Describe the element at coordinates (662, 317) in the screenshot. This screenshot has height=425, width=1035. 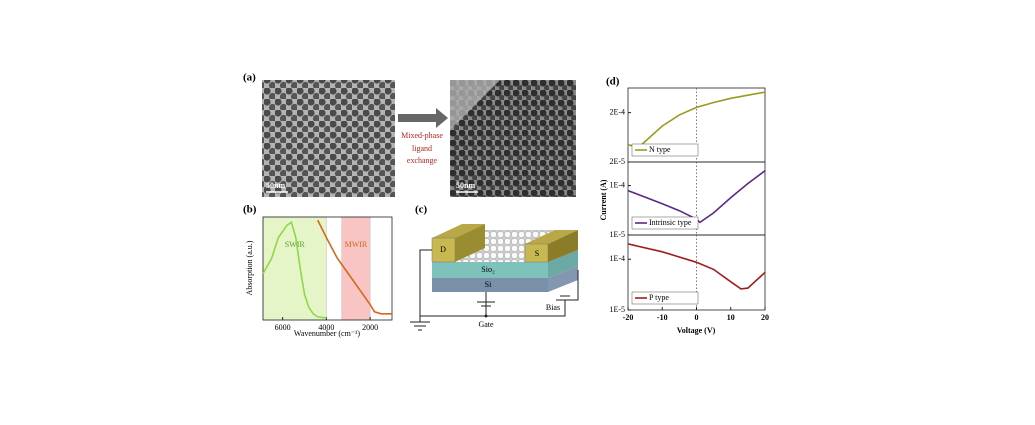
I see `x-tick-label: -10` at that location.